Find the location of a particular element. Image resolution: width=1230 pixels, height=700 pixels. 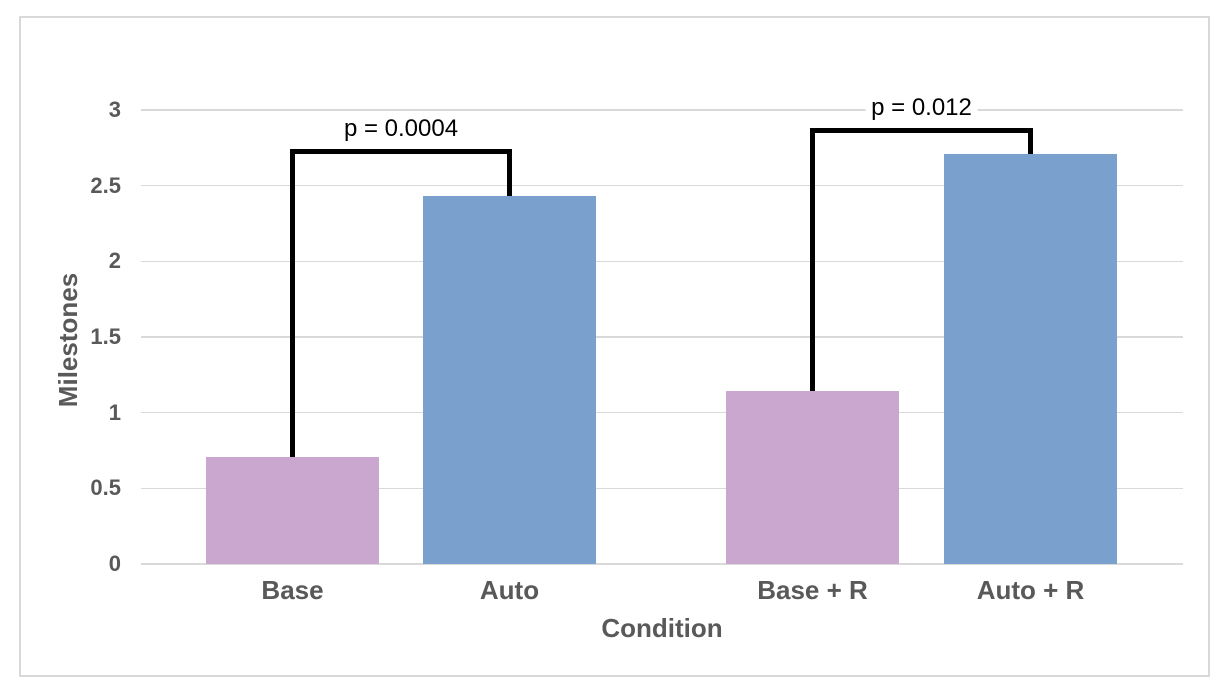

bar-auto is located at coordinates (509, 380).